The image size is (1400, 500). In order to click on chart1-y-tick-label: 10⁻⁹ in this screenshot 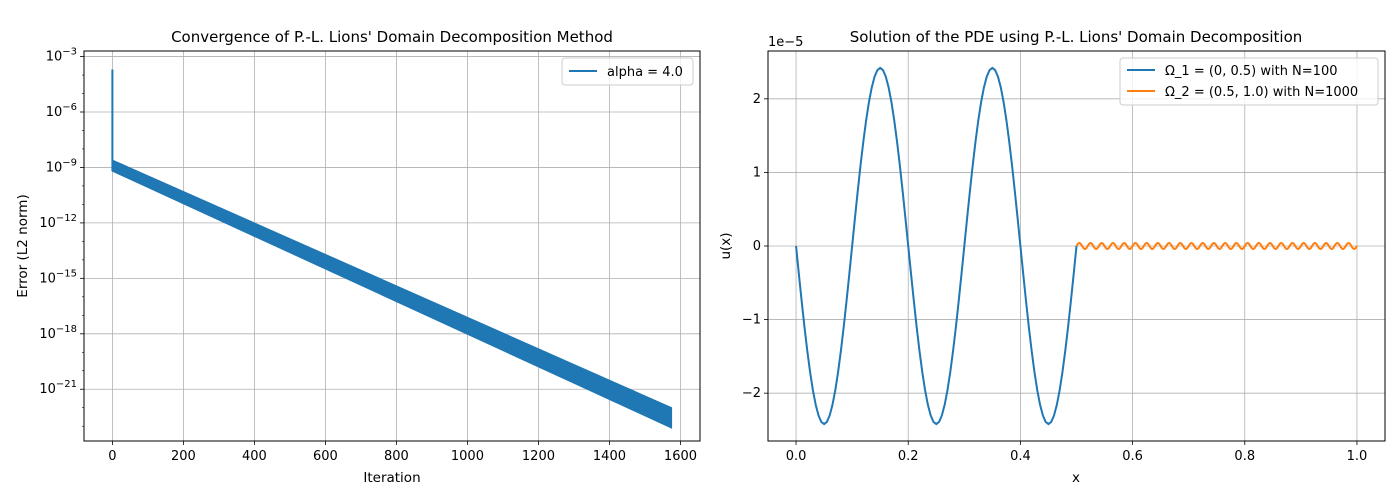, I will do `click(61, 166)`.